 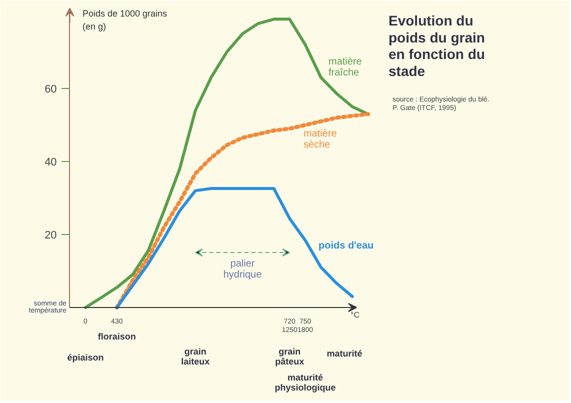 I want to click on annotation: palier hydrique, so click(x=242, y=269).